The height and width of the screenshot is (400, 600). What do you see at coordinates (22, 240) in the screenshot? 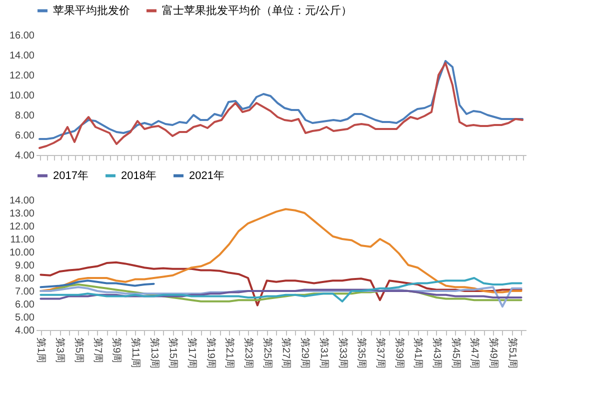
I see `y-tick-label: 11.00` at bounding box center [22, 240].